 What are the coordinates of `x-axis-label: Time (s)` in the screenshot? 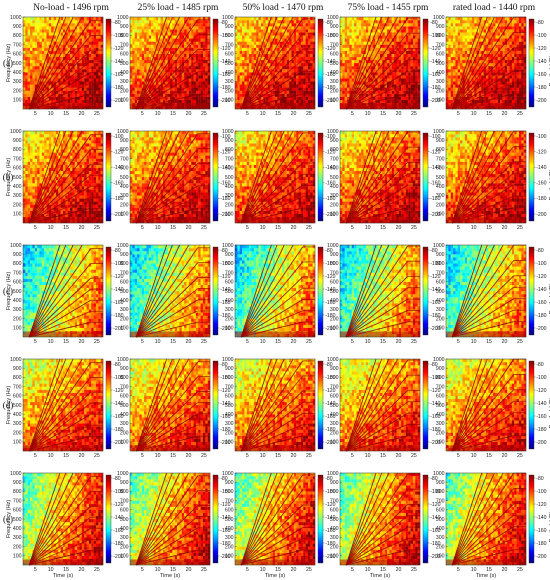 It's located at (380, 576).